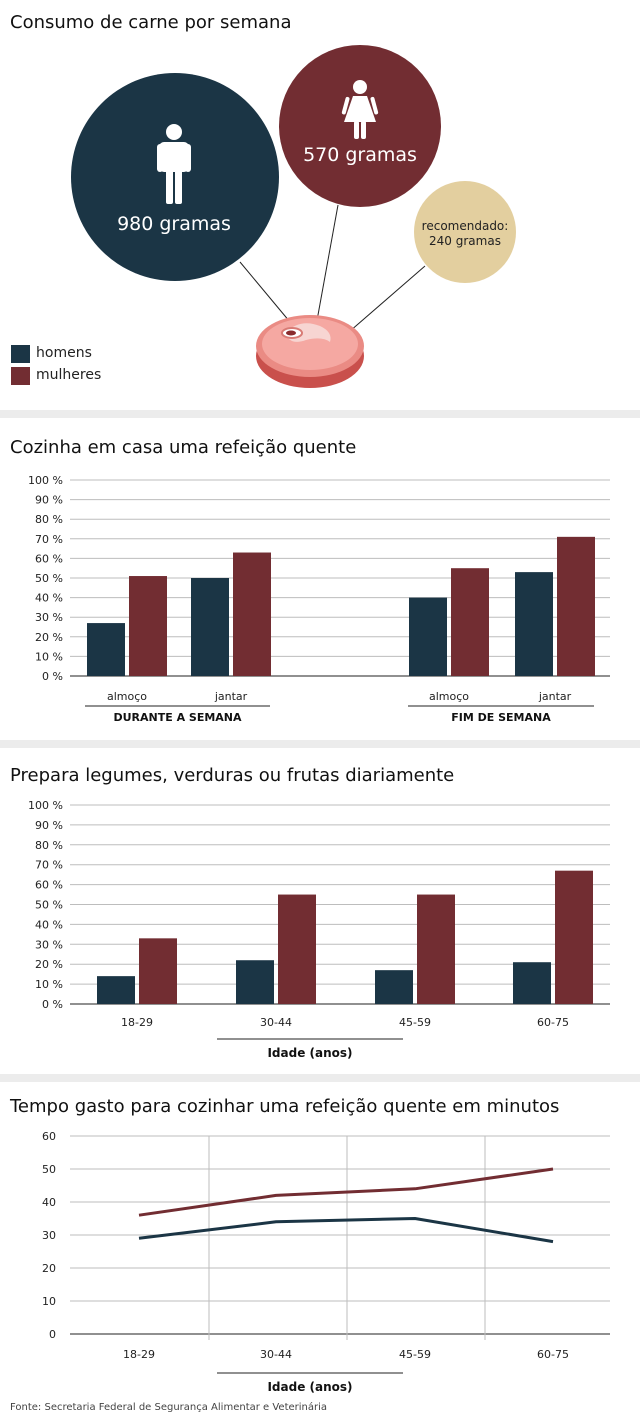 The height and width of the screenshot is (1425, 640). I want to click on line-men, so click(346, 1230).